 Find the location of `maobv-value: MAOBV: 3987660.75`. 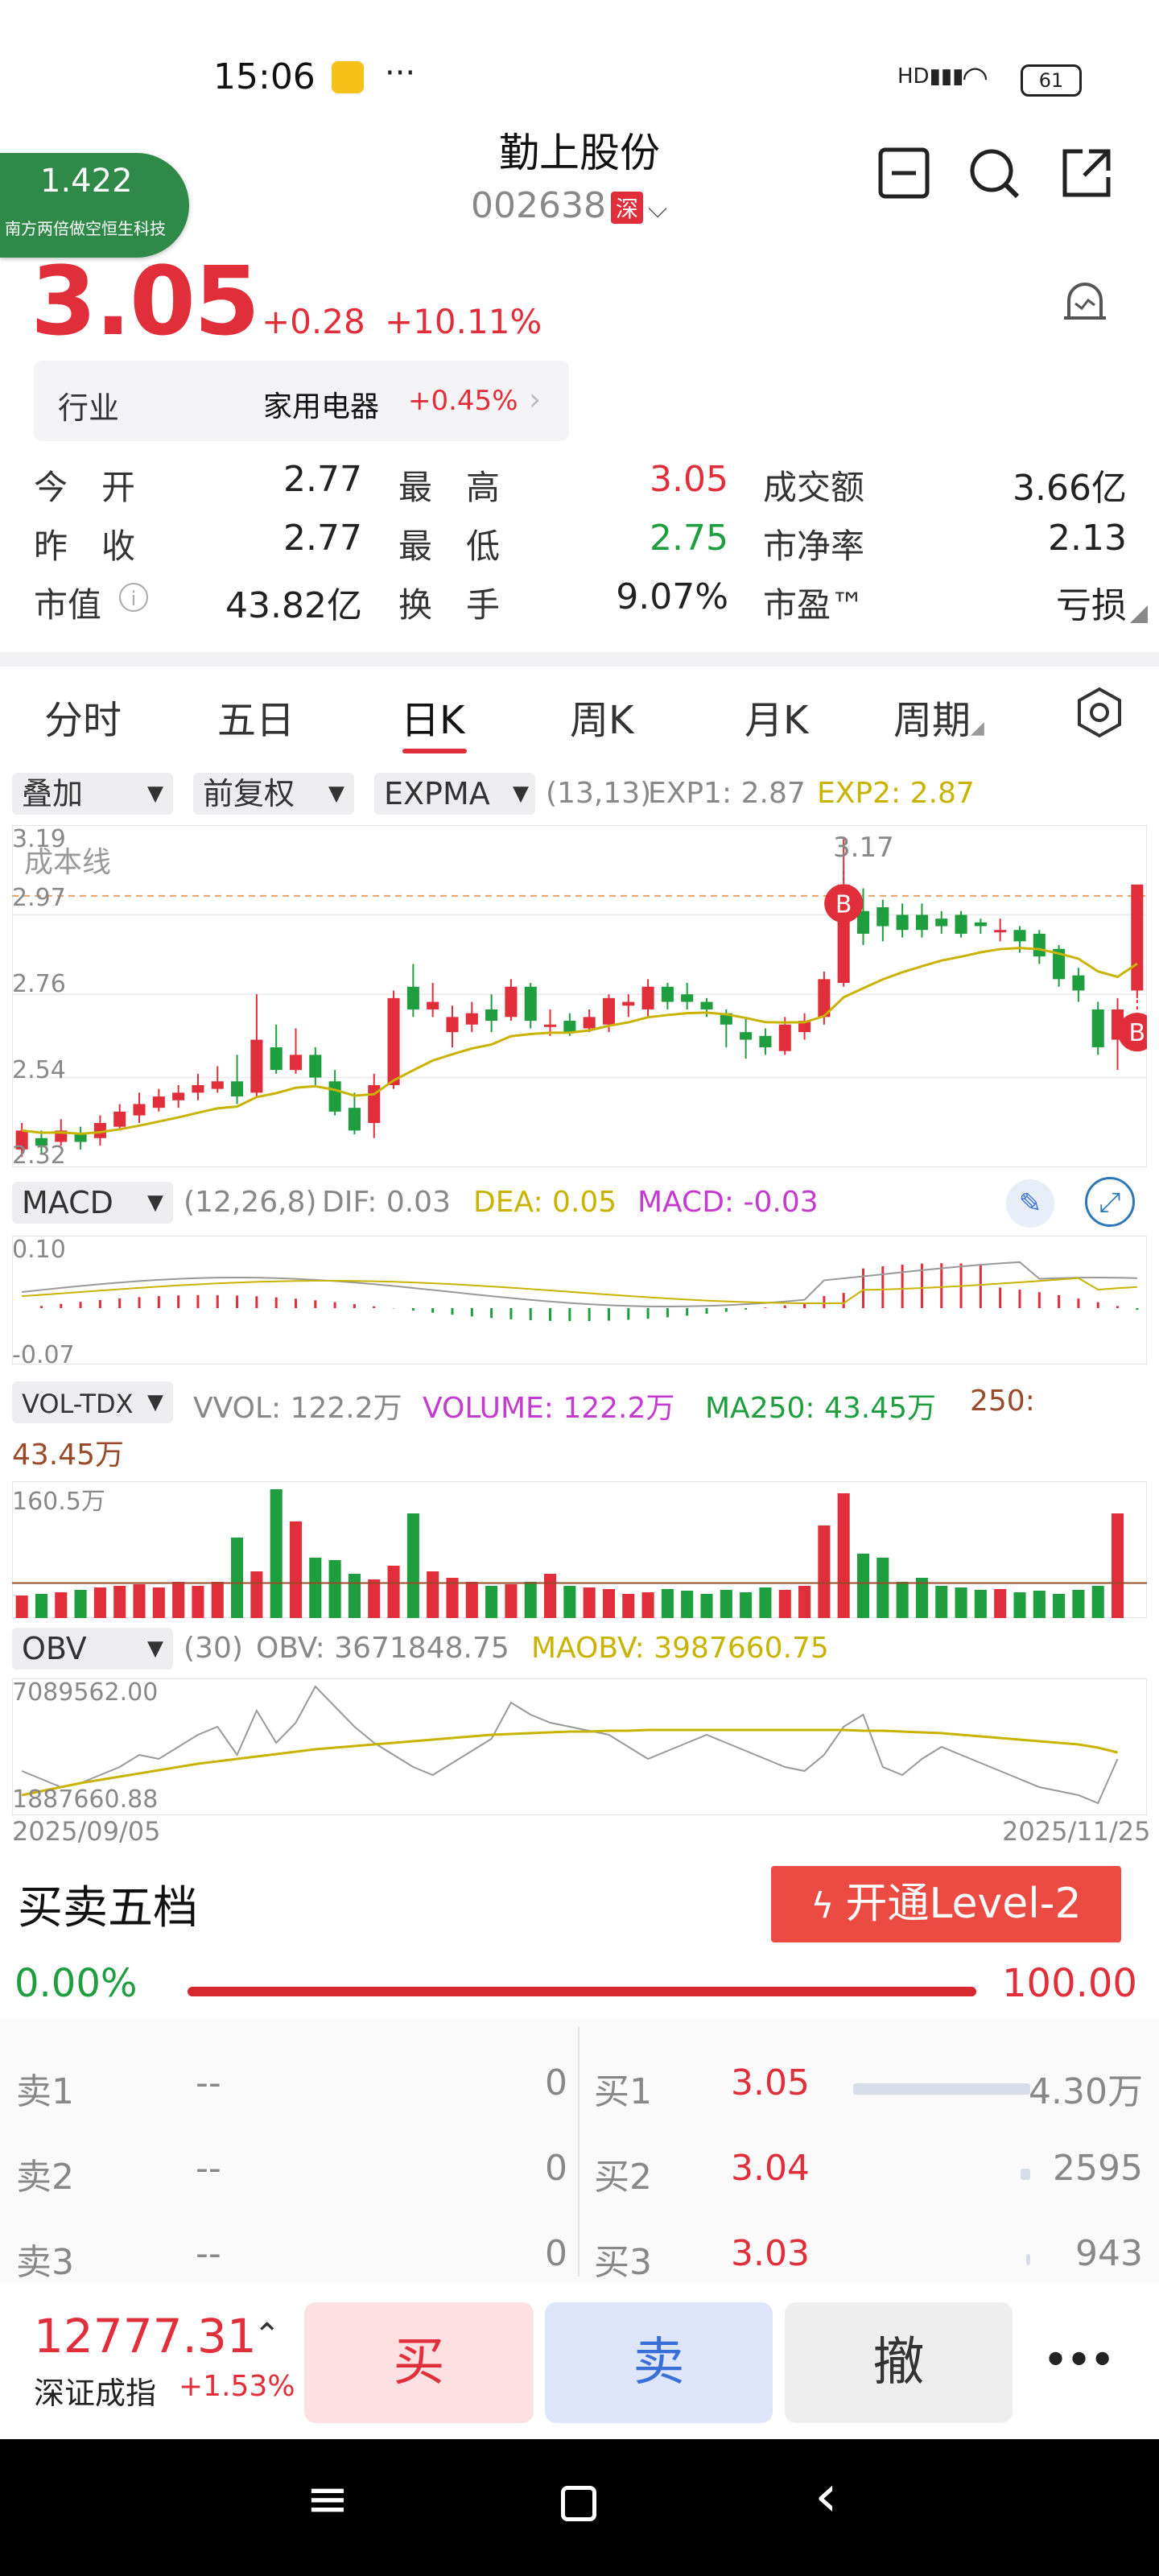

maobv-value: MAOBV: 3987660.75 is located at coordinates (680, 1648).